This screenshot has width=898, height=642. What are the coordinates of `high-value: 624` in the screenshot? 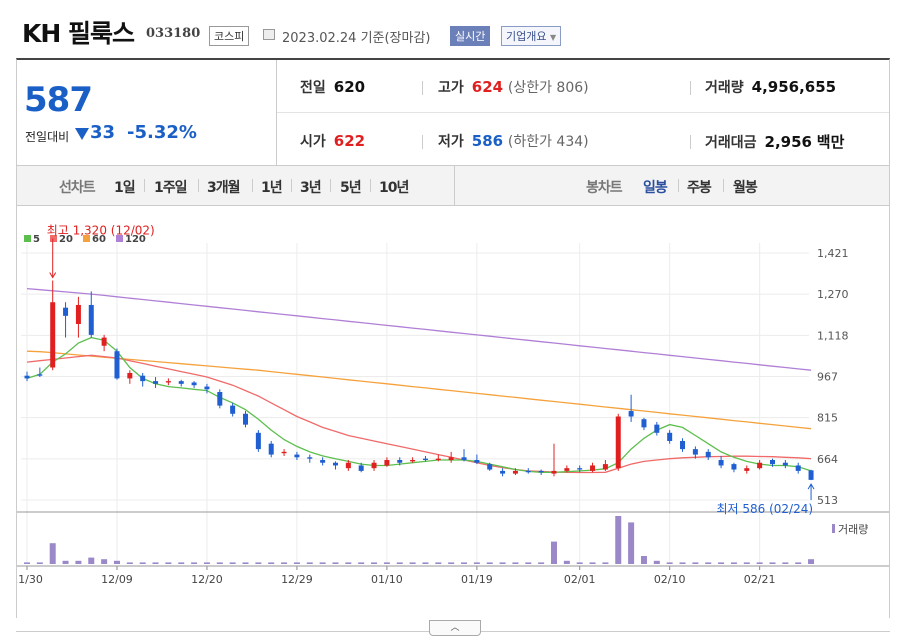 It's located at (487, 87).